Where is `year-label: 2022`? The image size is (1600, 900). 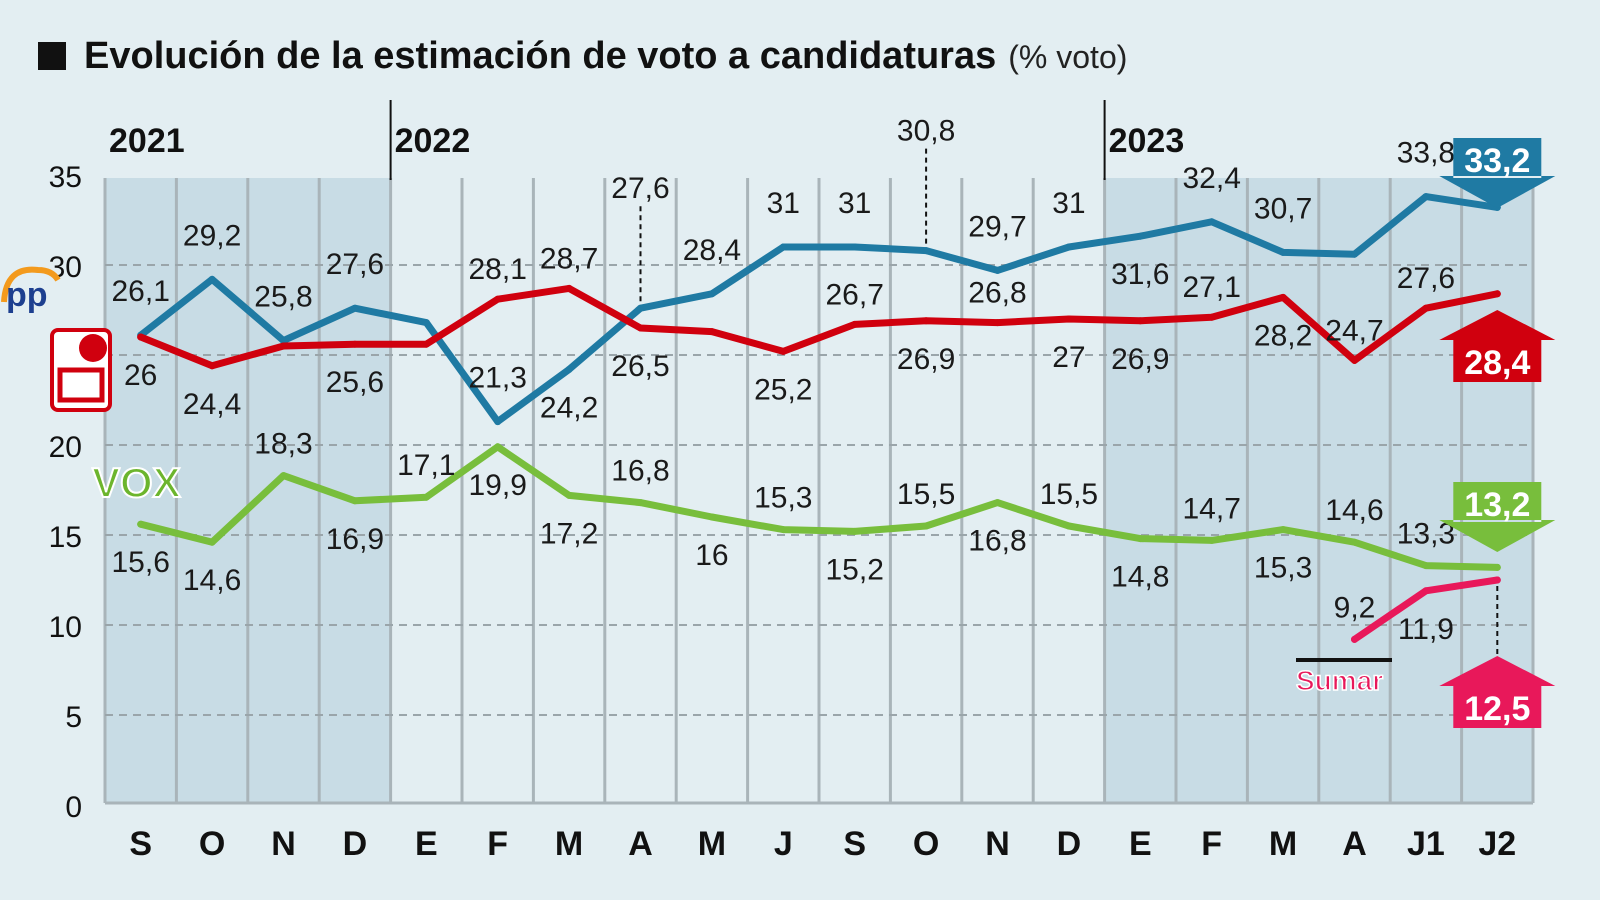 year-label: 2022 is located at coordinates (433, 141).